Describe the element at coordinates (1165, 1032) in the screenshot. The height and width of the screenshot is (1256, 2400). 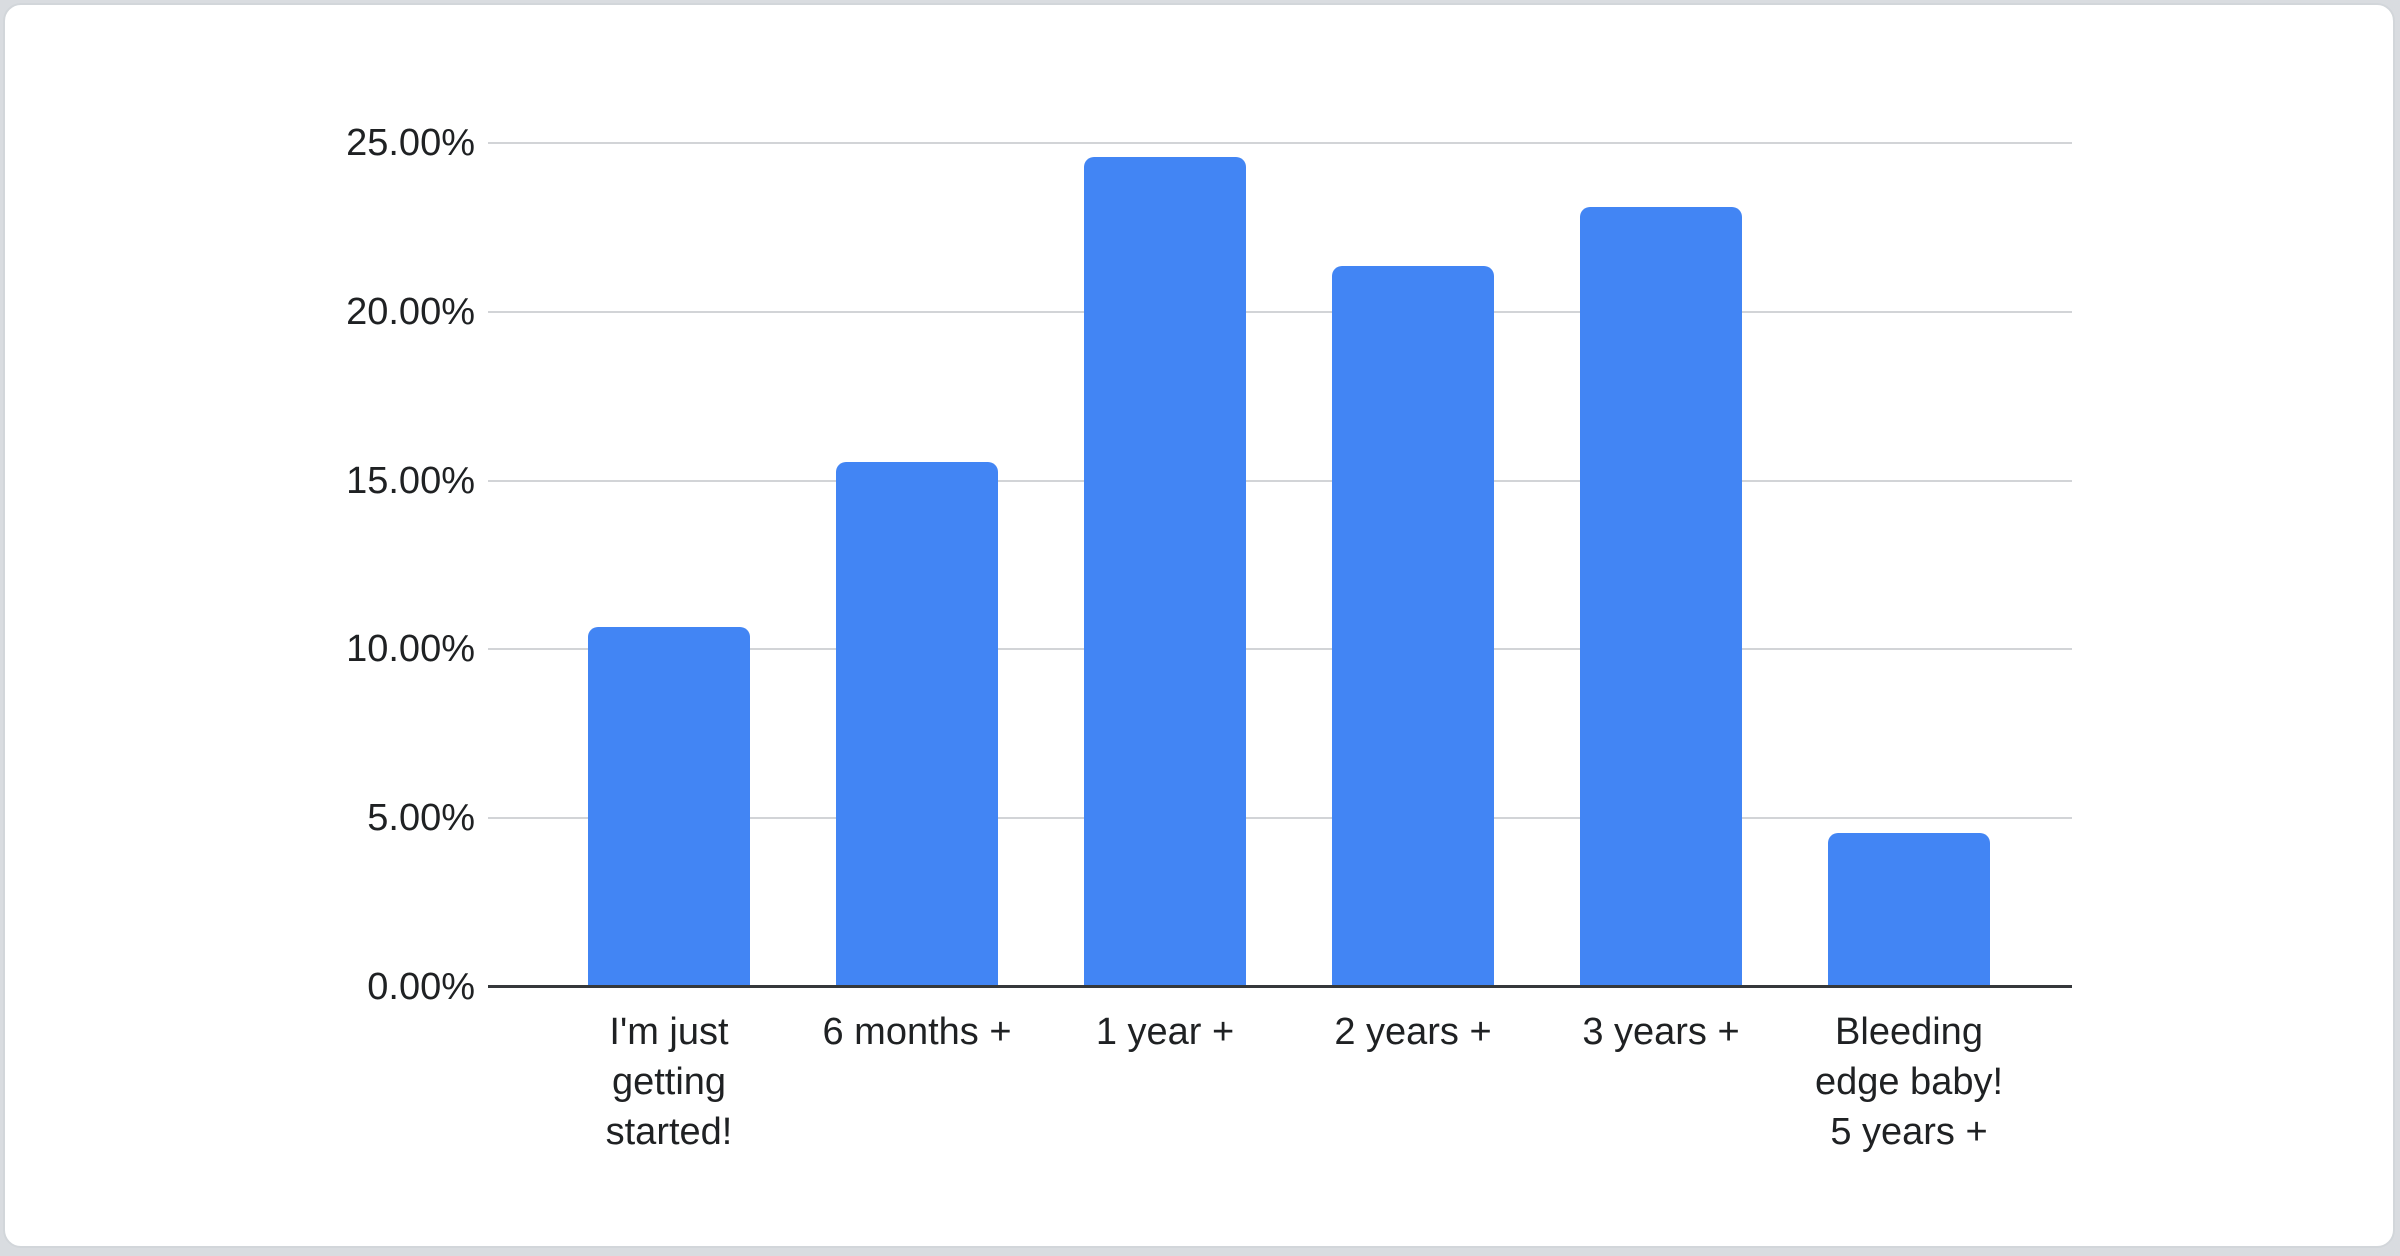
I see `x-axis-category-label: 1 year +` at that location.